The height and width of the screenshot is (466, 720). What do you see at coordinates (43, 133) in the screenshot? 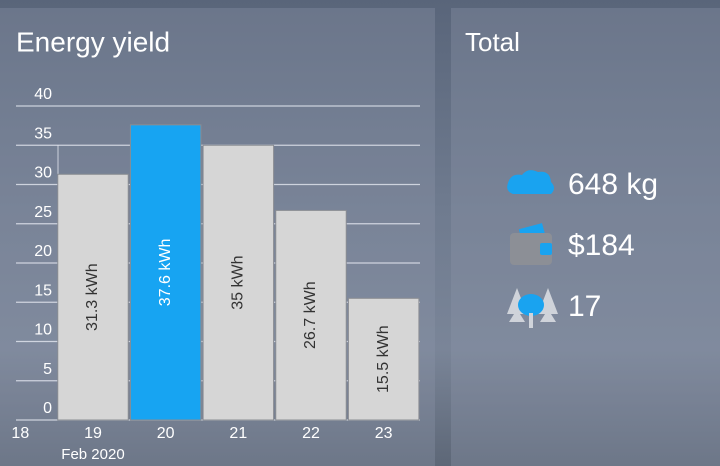
I see `y-tick-label: 35` at bounding box center [43, 133].